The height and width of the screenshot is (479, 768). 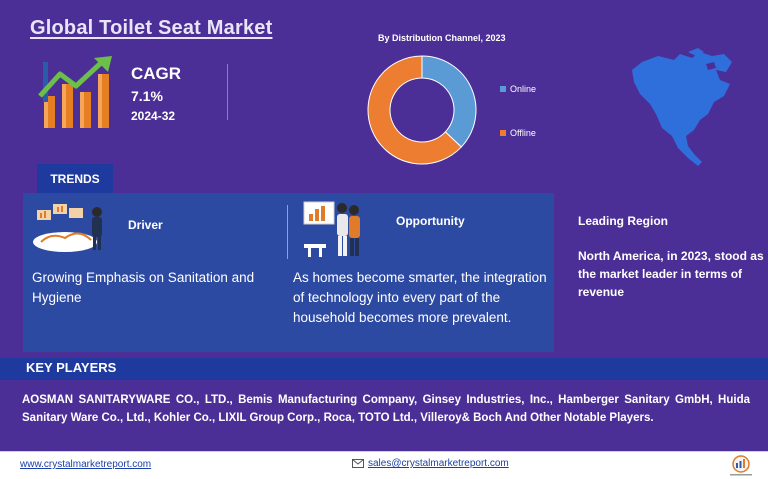 I want to click on key-players-title: KEY PLAYERS, so click(x=71, y=367).